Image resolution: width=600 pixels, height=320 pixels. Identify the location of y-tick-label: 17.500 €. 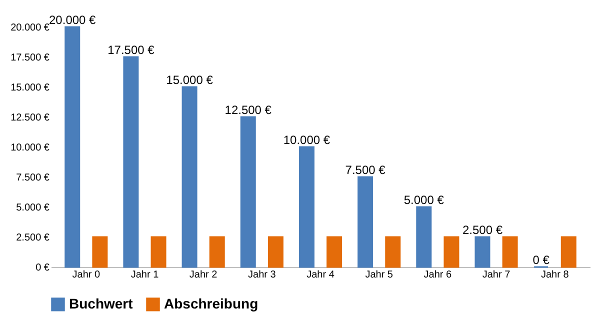
(30, 58).